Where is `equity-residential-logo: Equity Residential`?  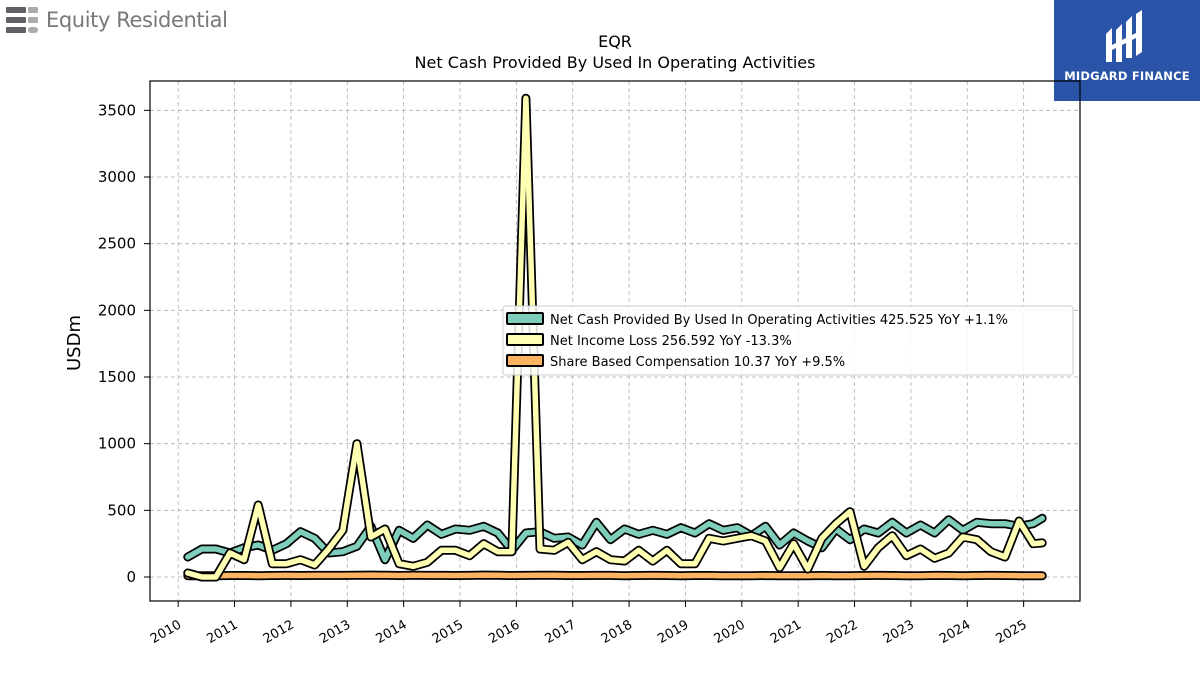
equity-residential-logo: Equity Residential is located at coordinates (117, 20).